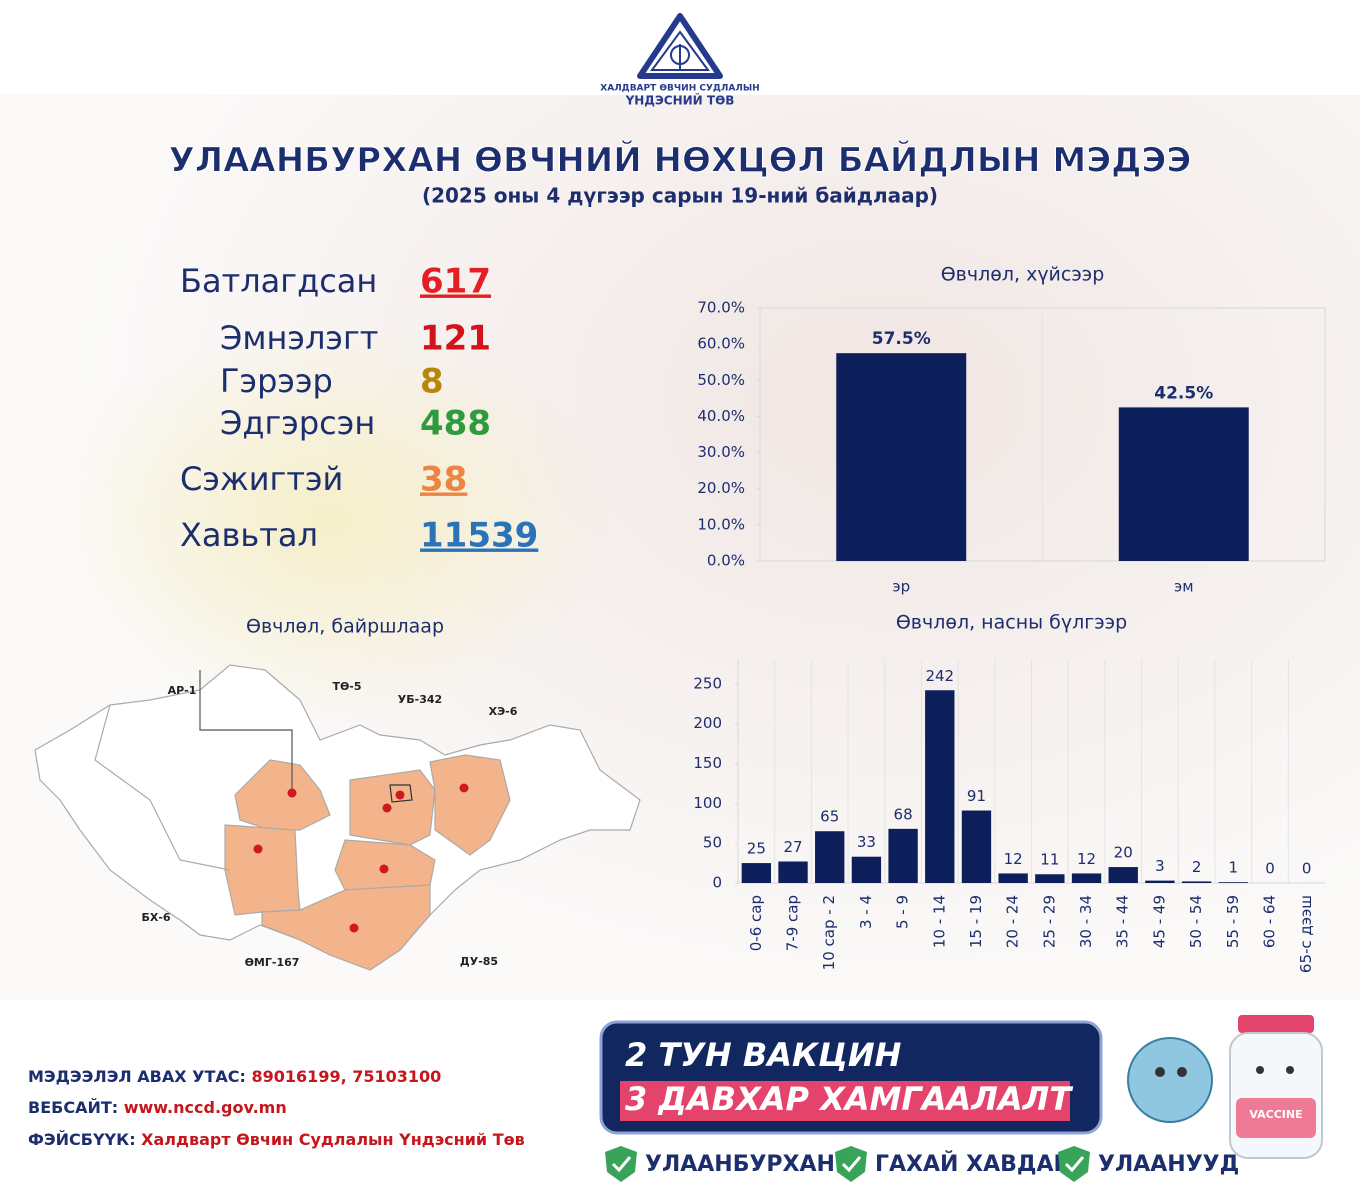 This screenshot has width=1360, height=1204. I want to click on stat-label: Хавьтал, so click(249, 535).